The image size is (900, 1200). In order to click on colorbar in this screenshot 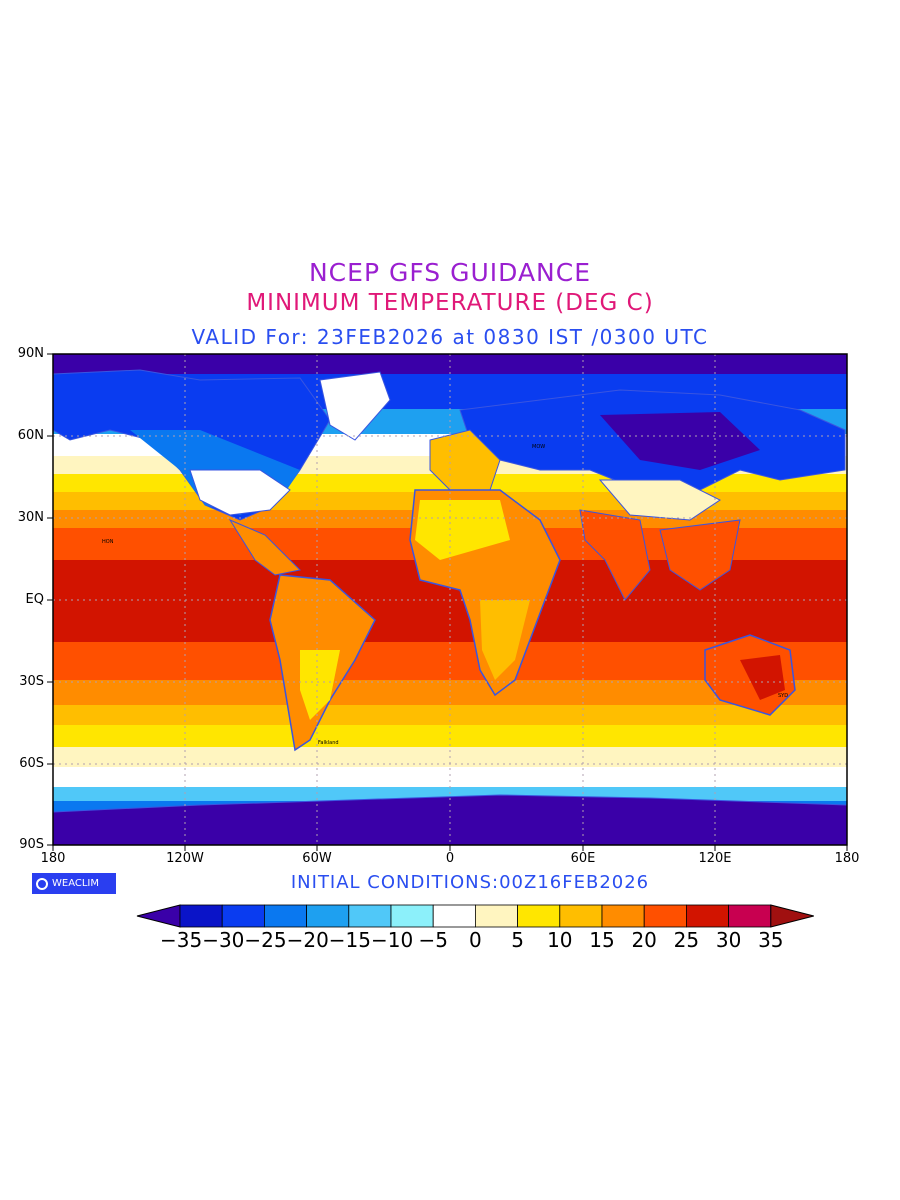, I will do `click(475, 916)`.